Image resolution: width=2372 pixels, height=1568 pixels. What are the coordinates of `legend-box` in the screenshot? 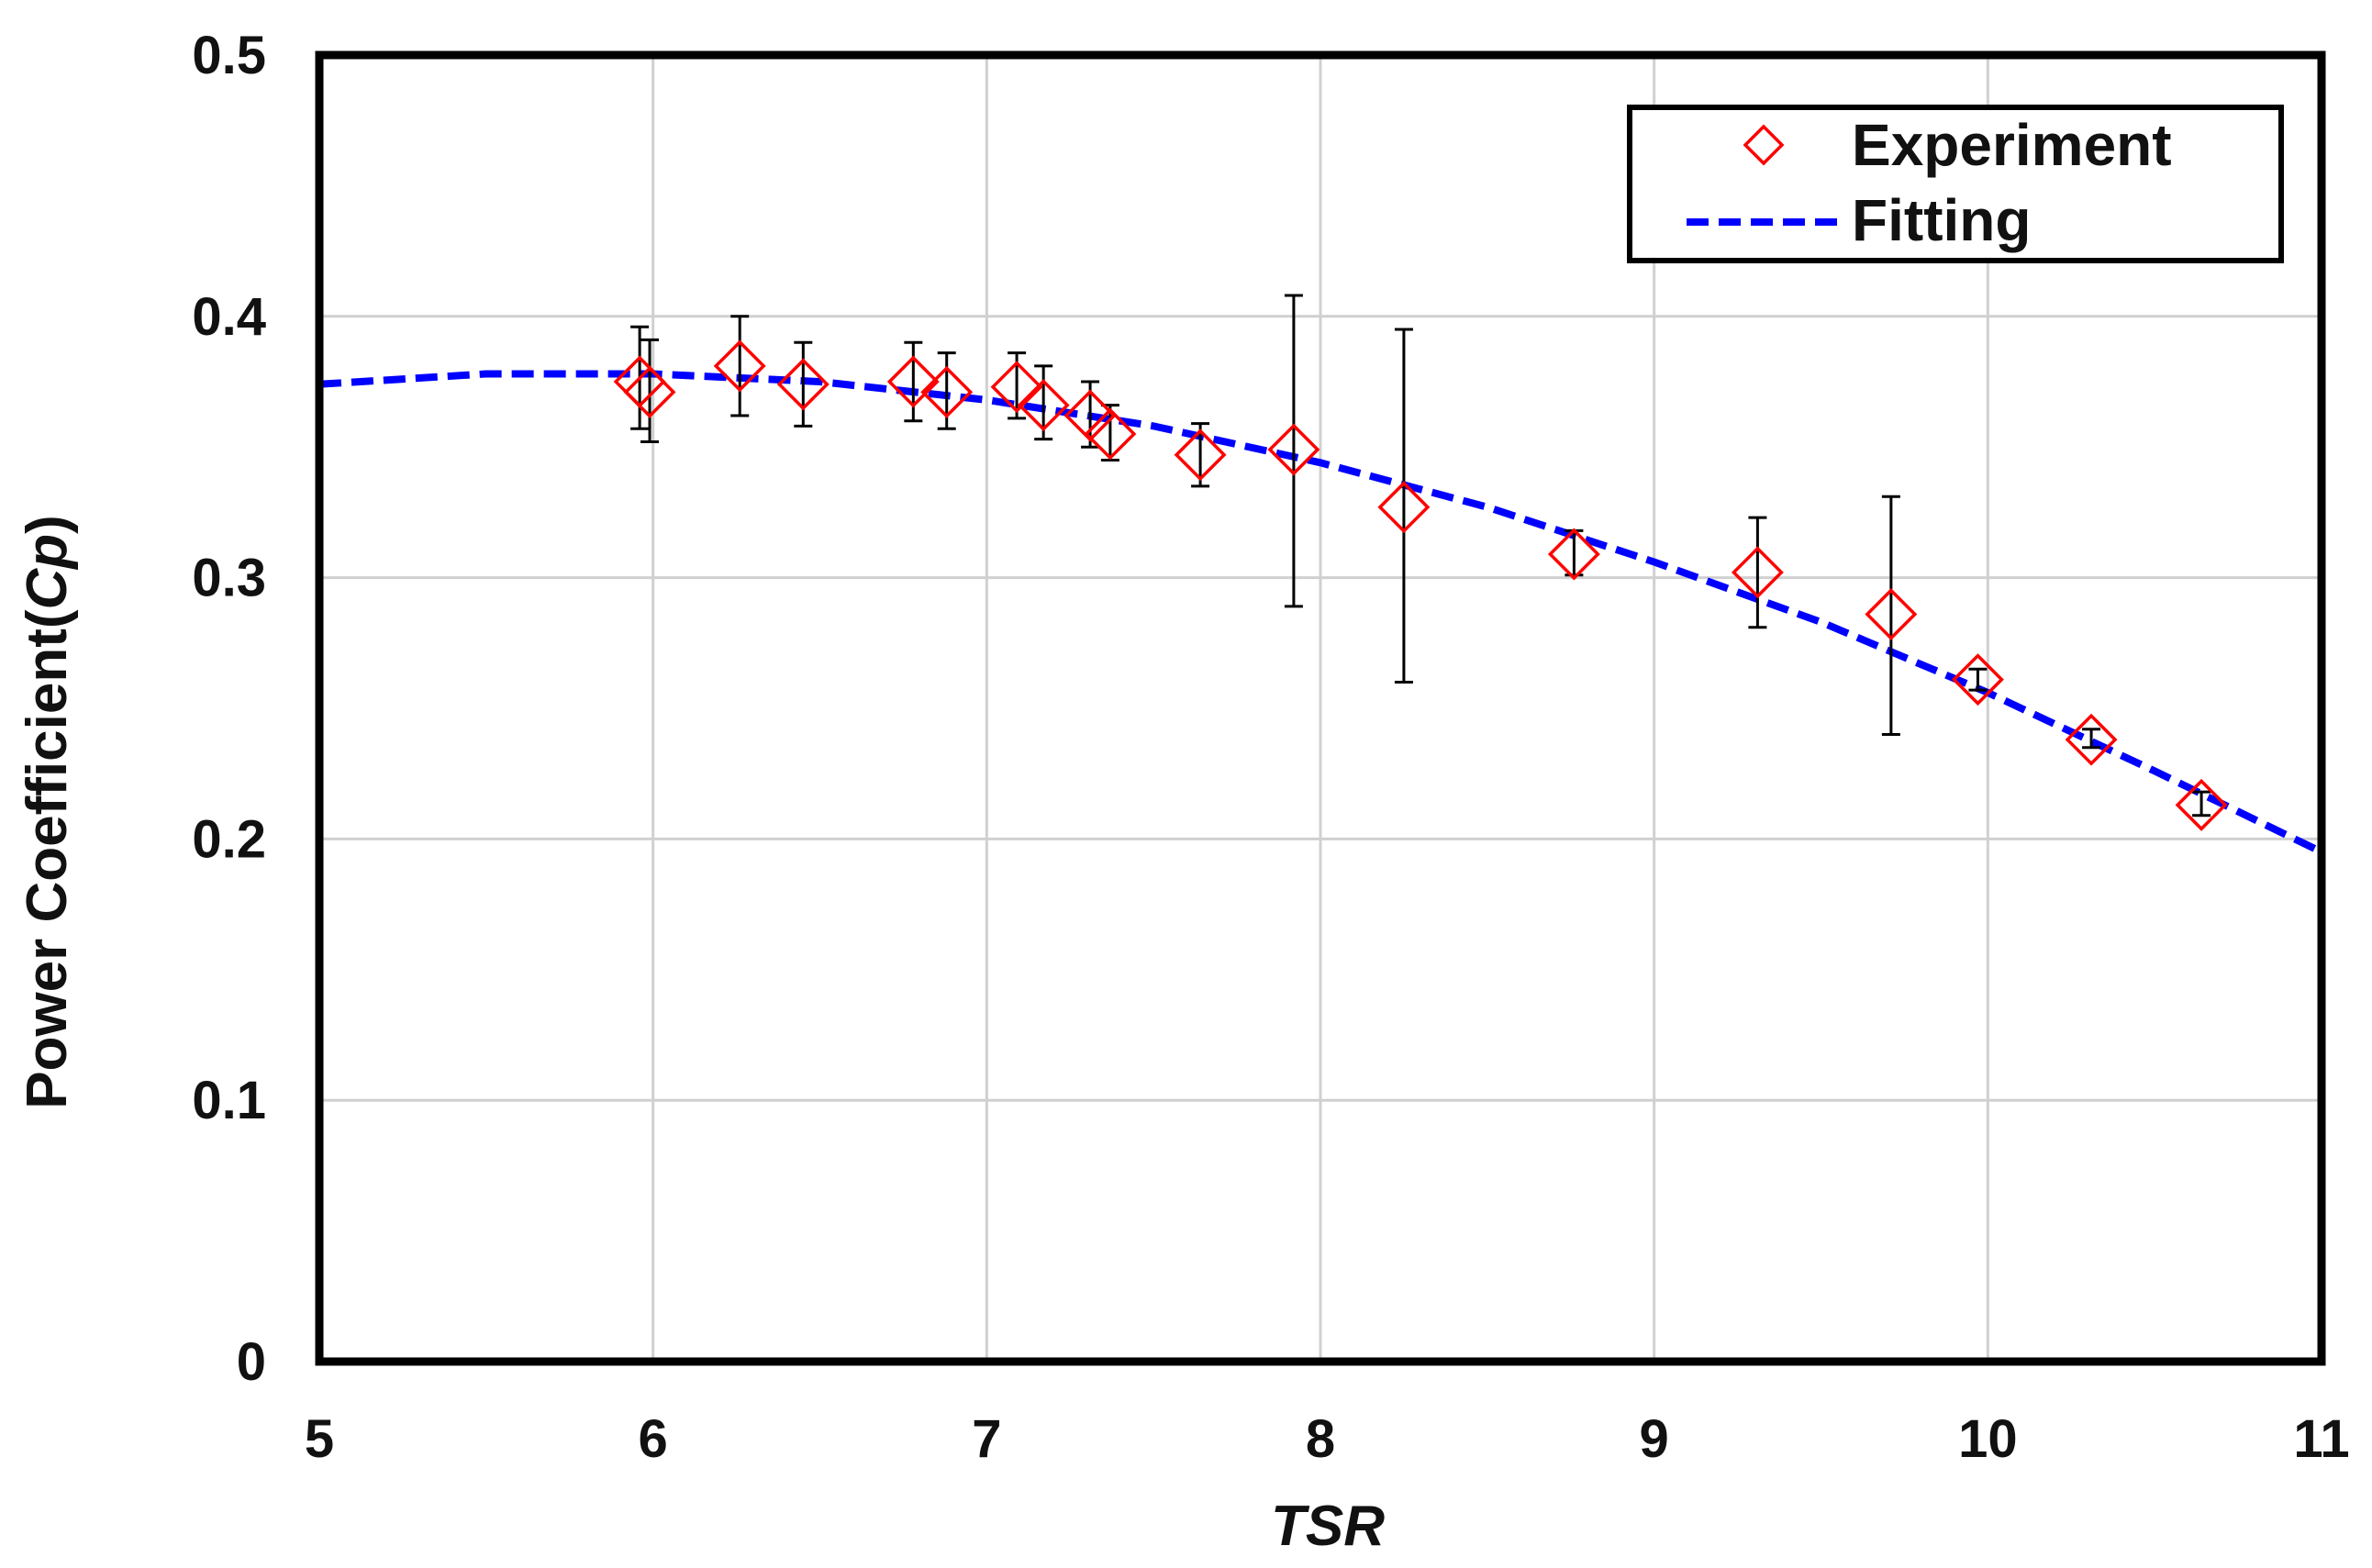 It's located at (1955, 184).